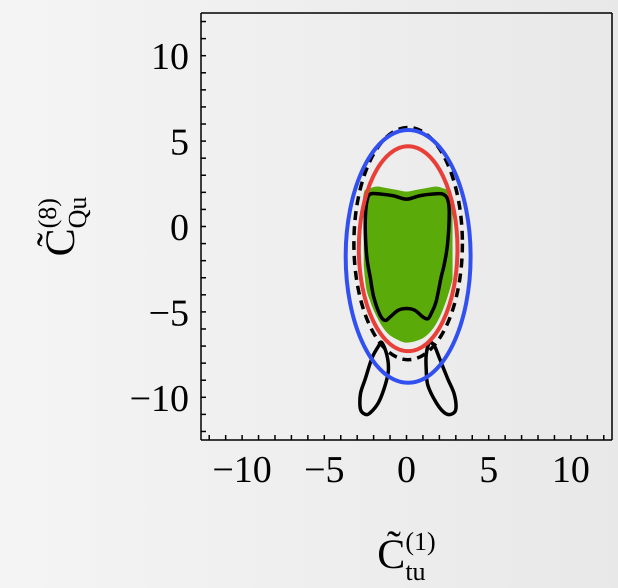 The width and height of the screenshot is (618, 588). What do you see at coordinates (406, 469) in the screenshot?
I see `x-tick-label: 0` at bounding box center [406, 469].